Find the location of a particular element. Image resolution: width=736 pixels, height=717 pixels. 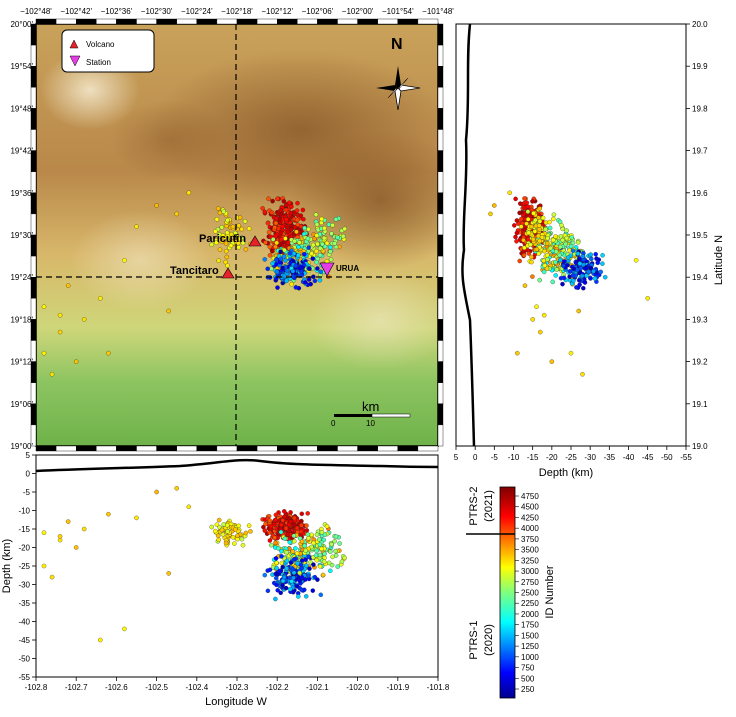

map-lat-tick-label: 19°18' is located at coordinates (21, 319).